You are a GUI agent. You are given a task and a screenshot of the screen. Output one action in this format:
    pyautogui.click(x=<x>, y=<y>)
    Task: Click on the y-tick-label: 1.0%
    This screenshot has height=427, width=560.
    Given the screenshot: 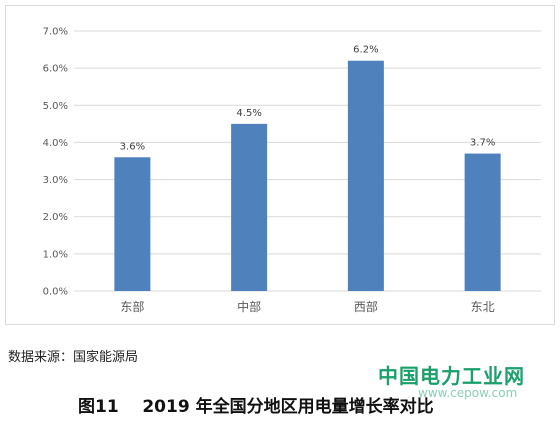 What is the action you would take?
    pyautogui.click(x=55, y=254)
    